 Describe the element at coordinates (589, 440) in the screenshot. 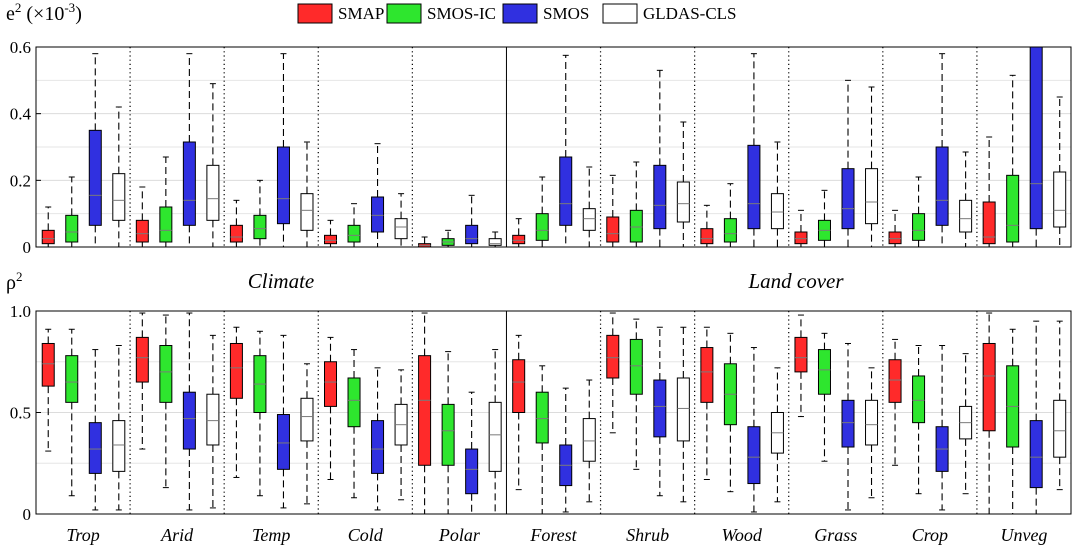

I see `bottom-forest-gldas-cls-box` at that location.